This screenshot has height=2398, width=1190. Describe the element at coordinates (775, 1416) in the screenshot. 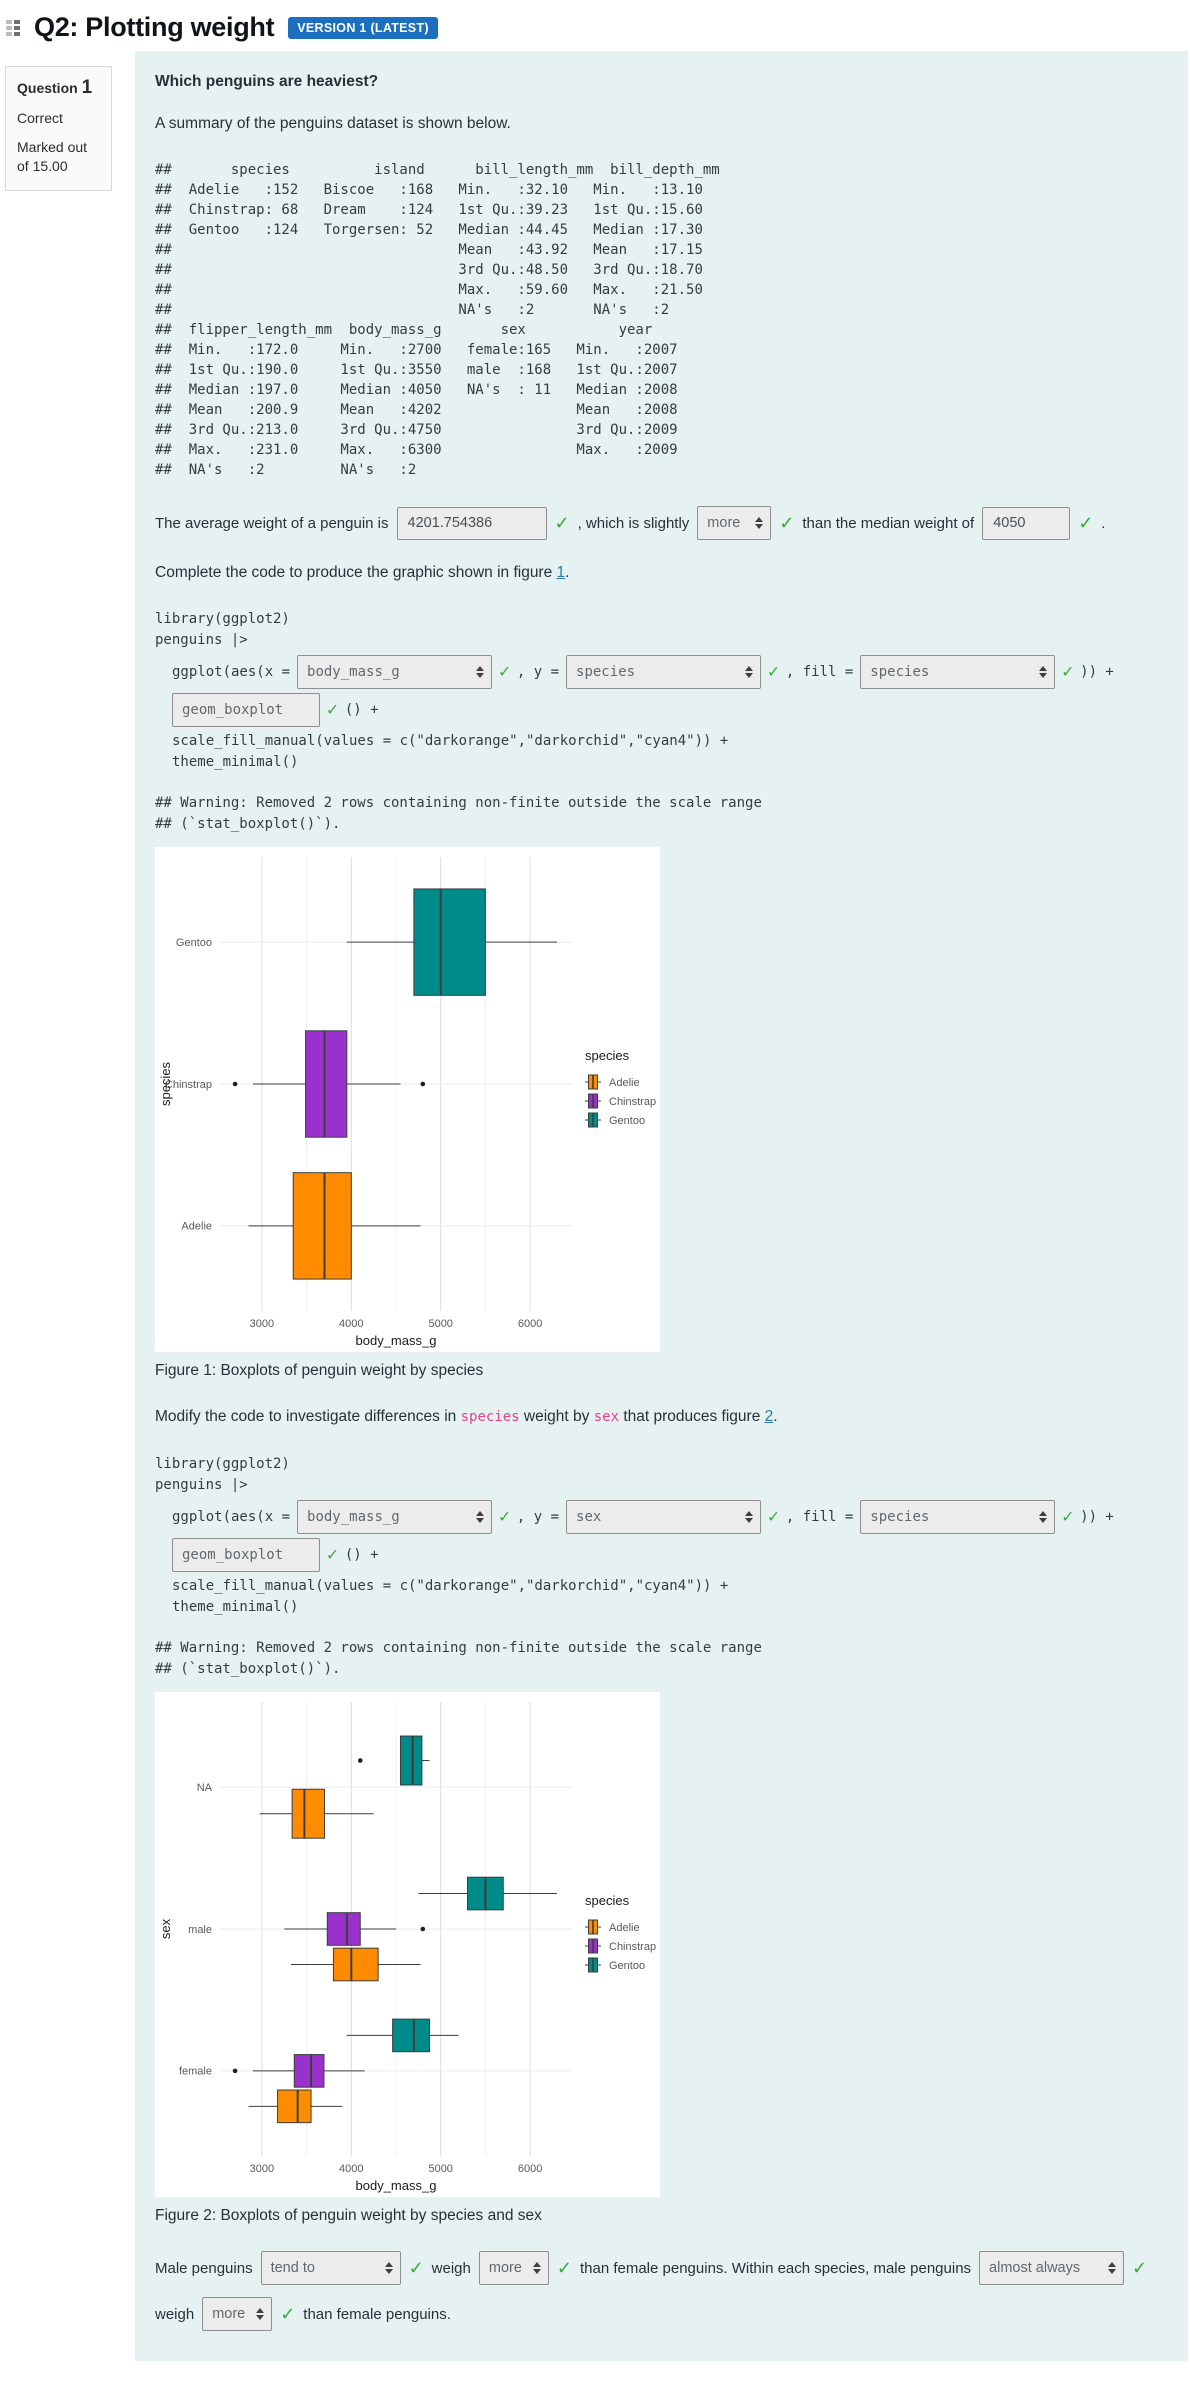

I see `modify-text-end: .` at that location.